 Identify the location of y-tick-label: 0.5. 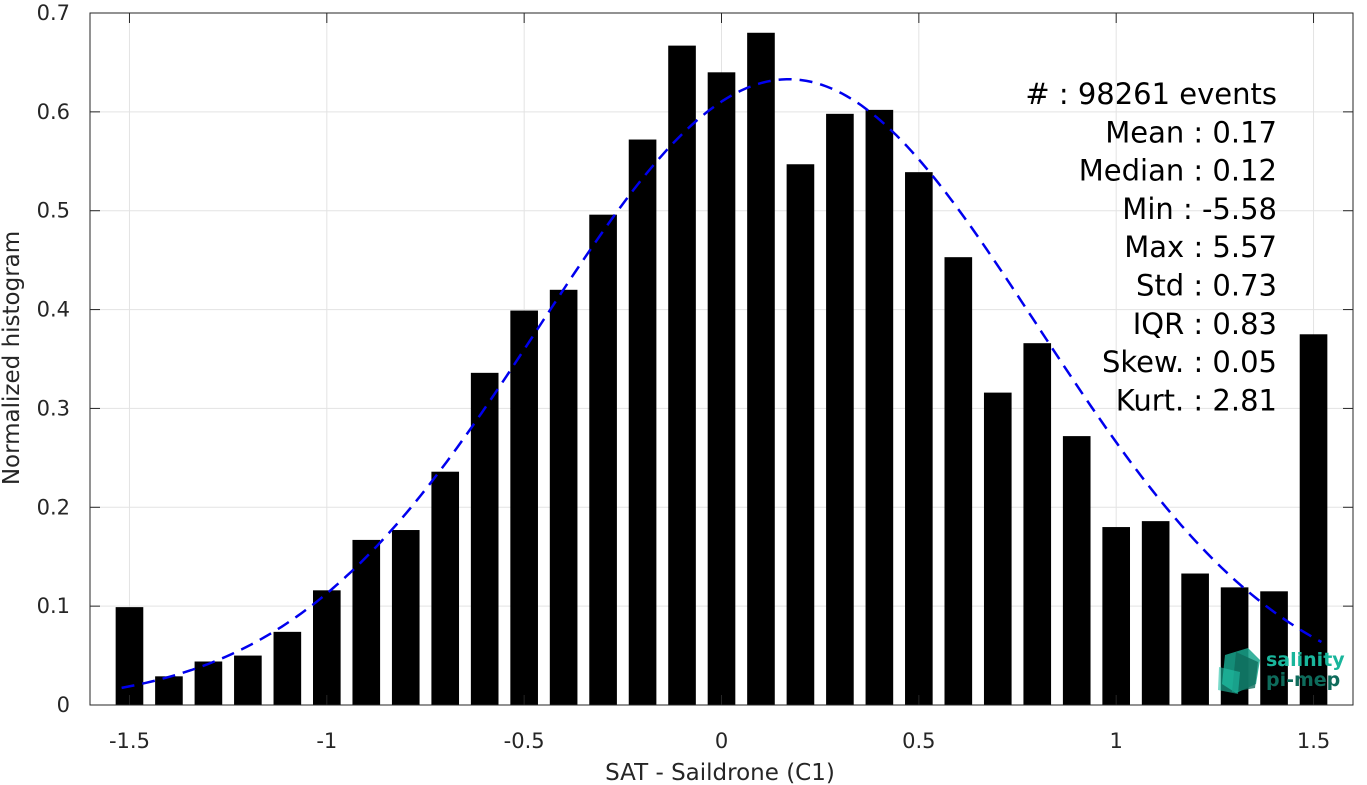
(53, 211).